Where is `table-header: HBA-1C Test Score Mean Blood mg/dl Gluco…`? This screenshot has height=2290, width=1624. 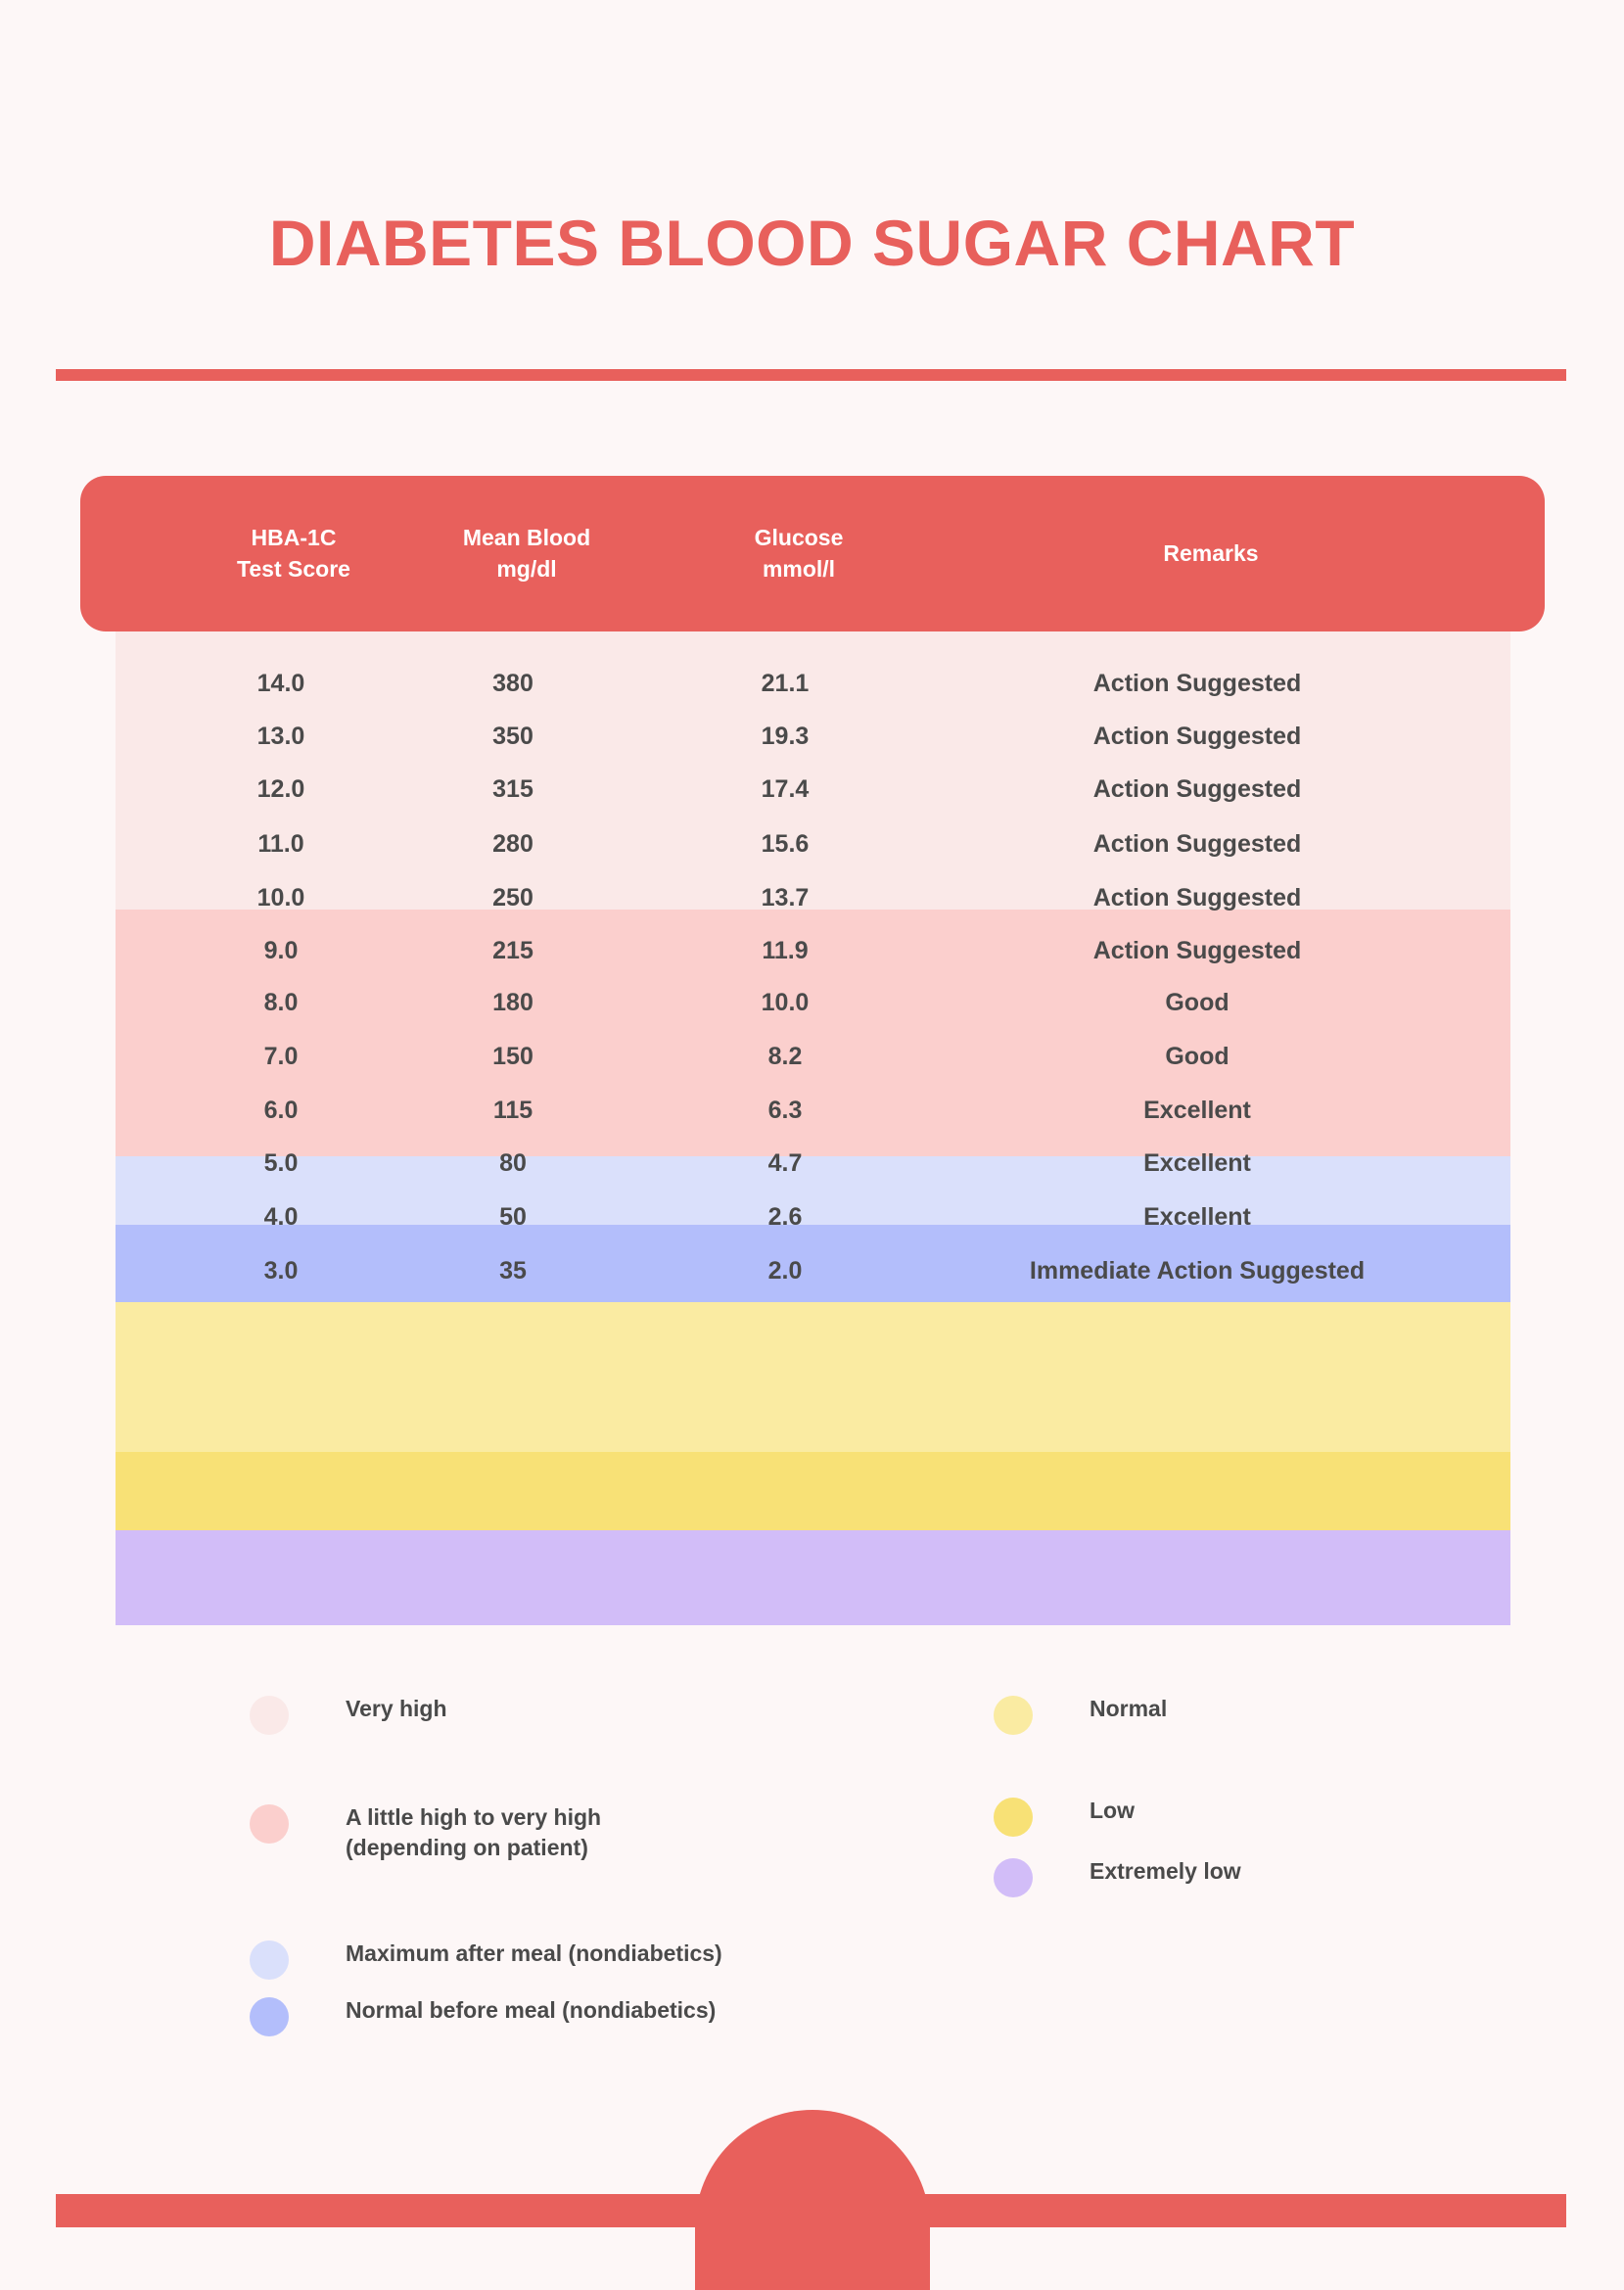
table-header: HBA-1C Test Score Mean Blood mg/dl Gluco… is located at coordinates (812, 553).